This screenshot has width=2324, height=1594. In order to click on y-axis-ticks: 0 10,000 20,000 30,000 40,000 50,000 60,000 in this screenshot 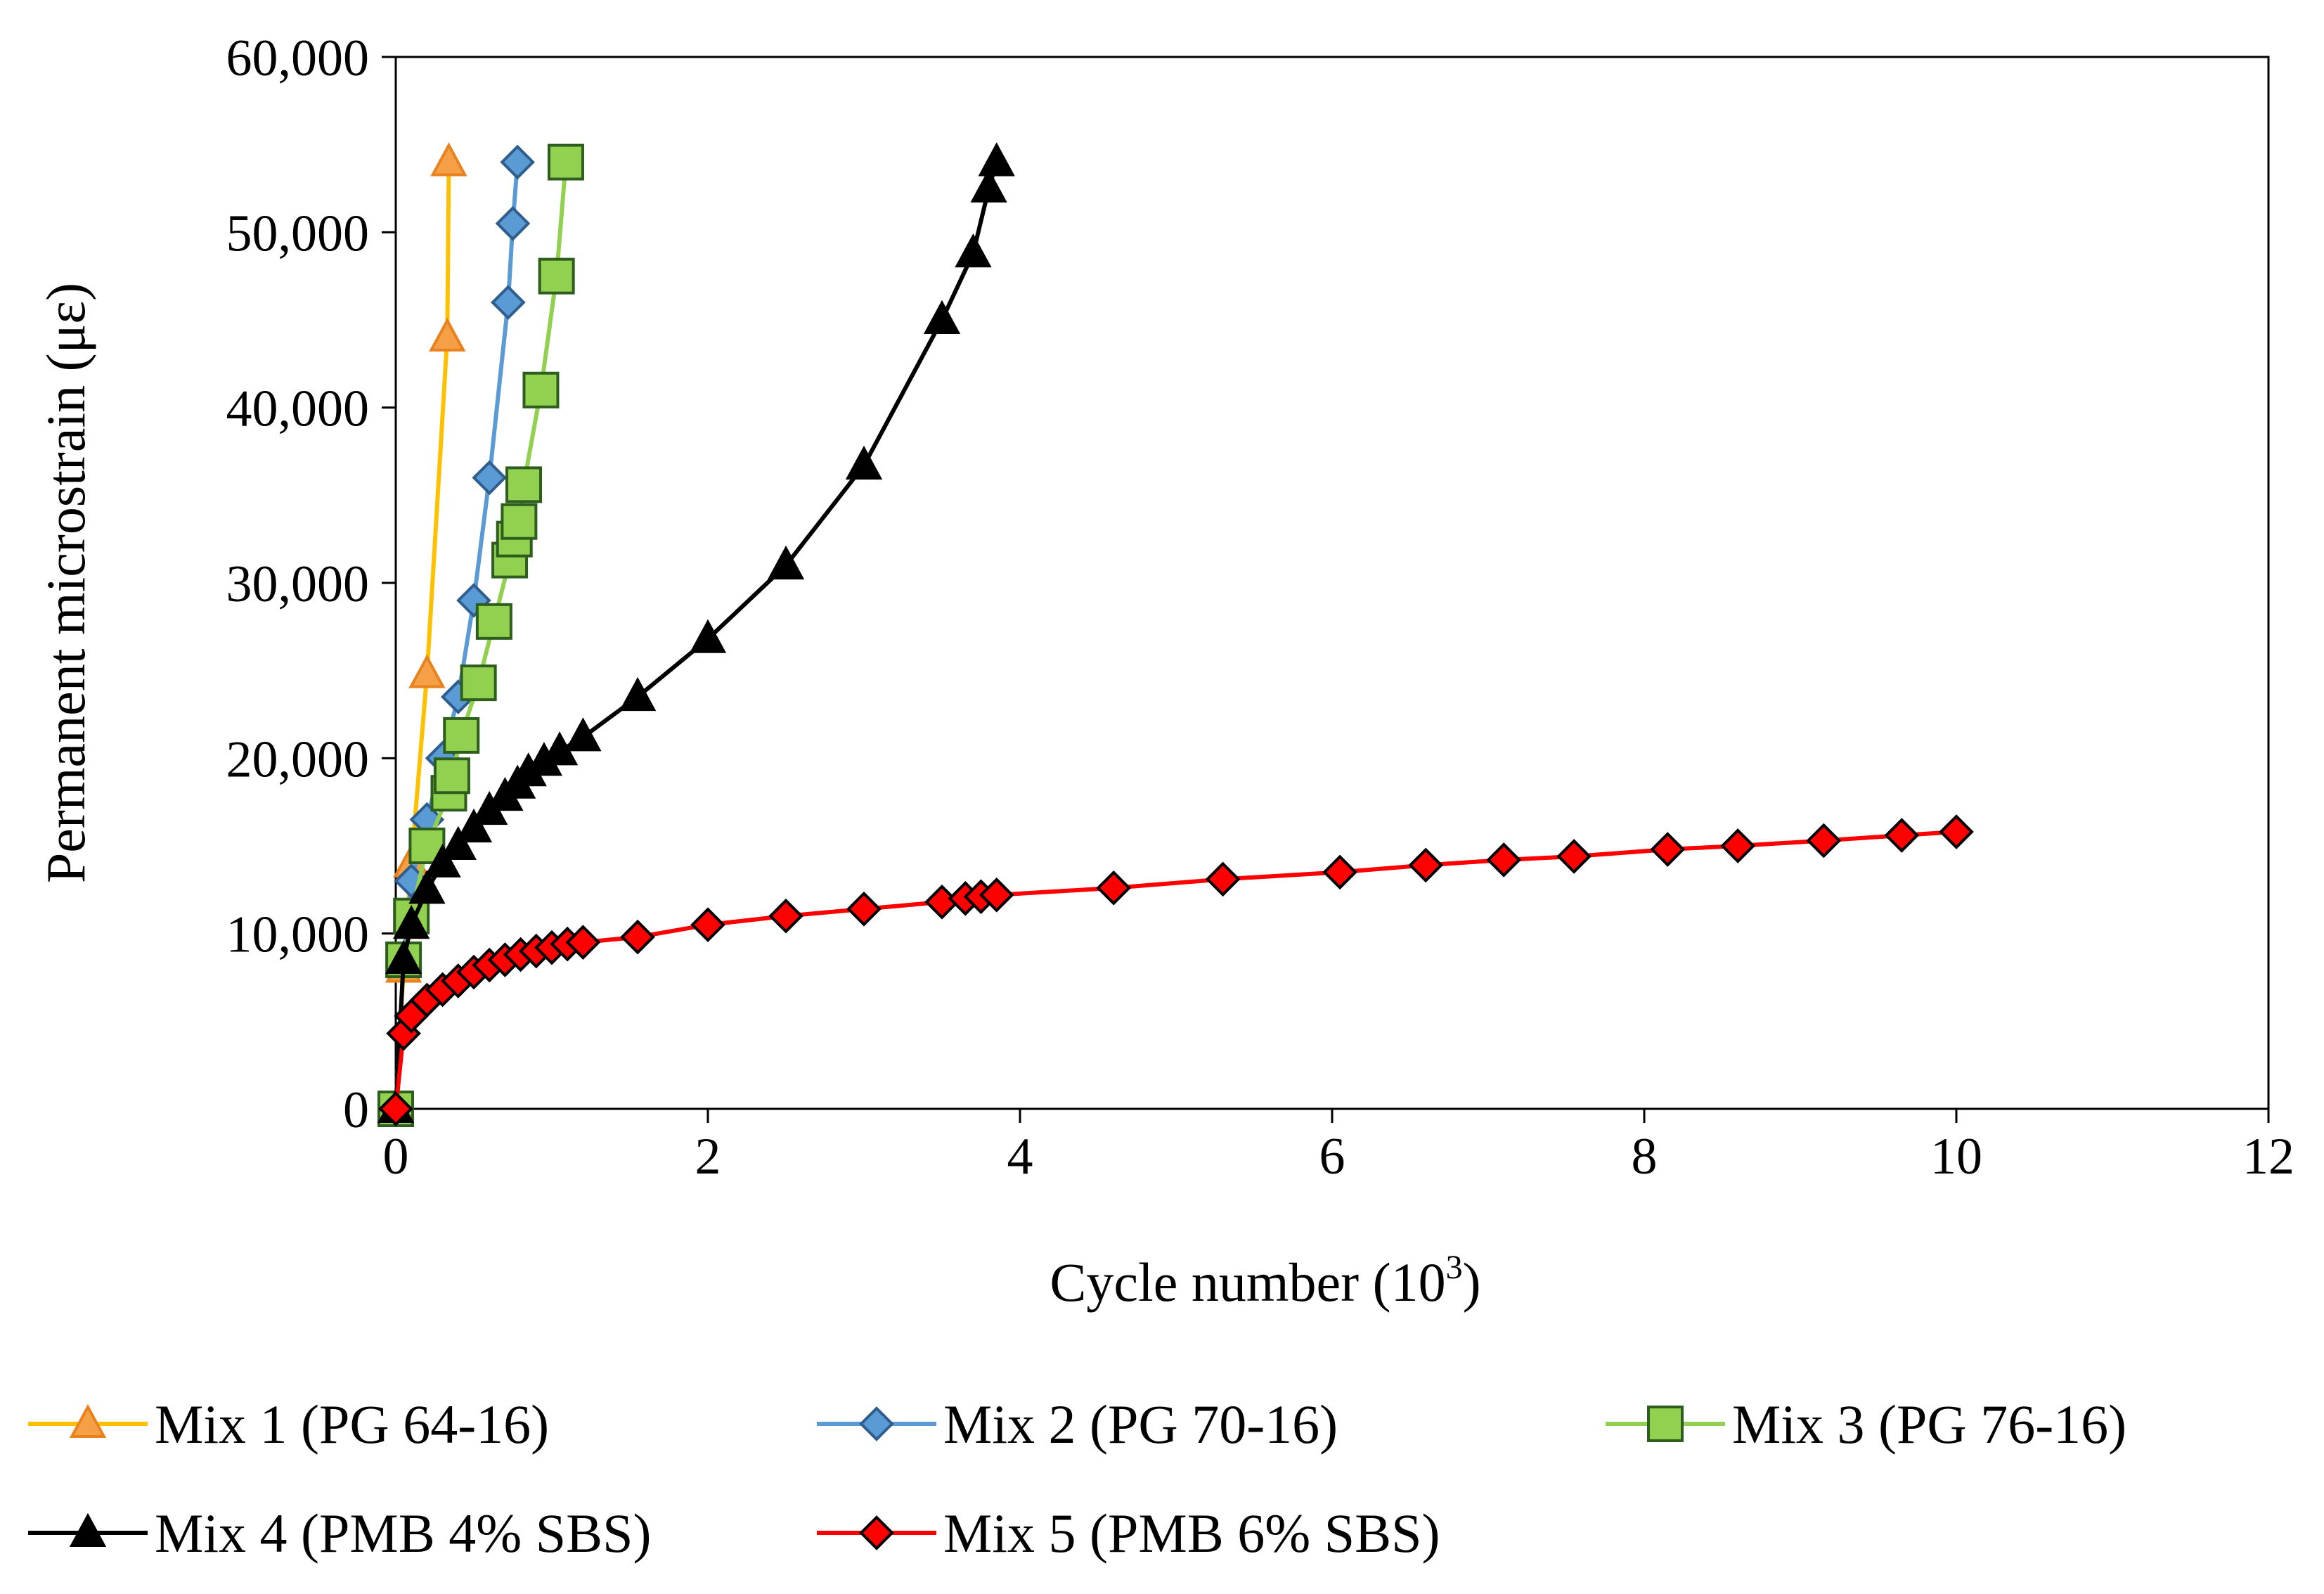, I will do `click(311, 584)`.